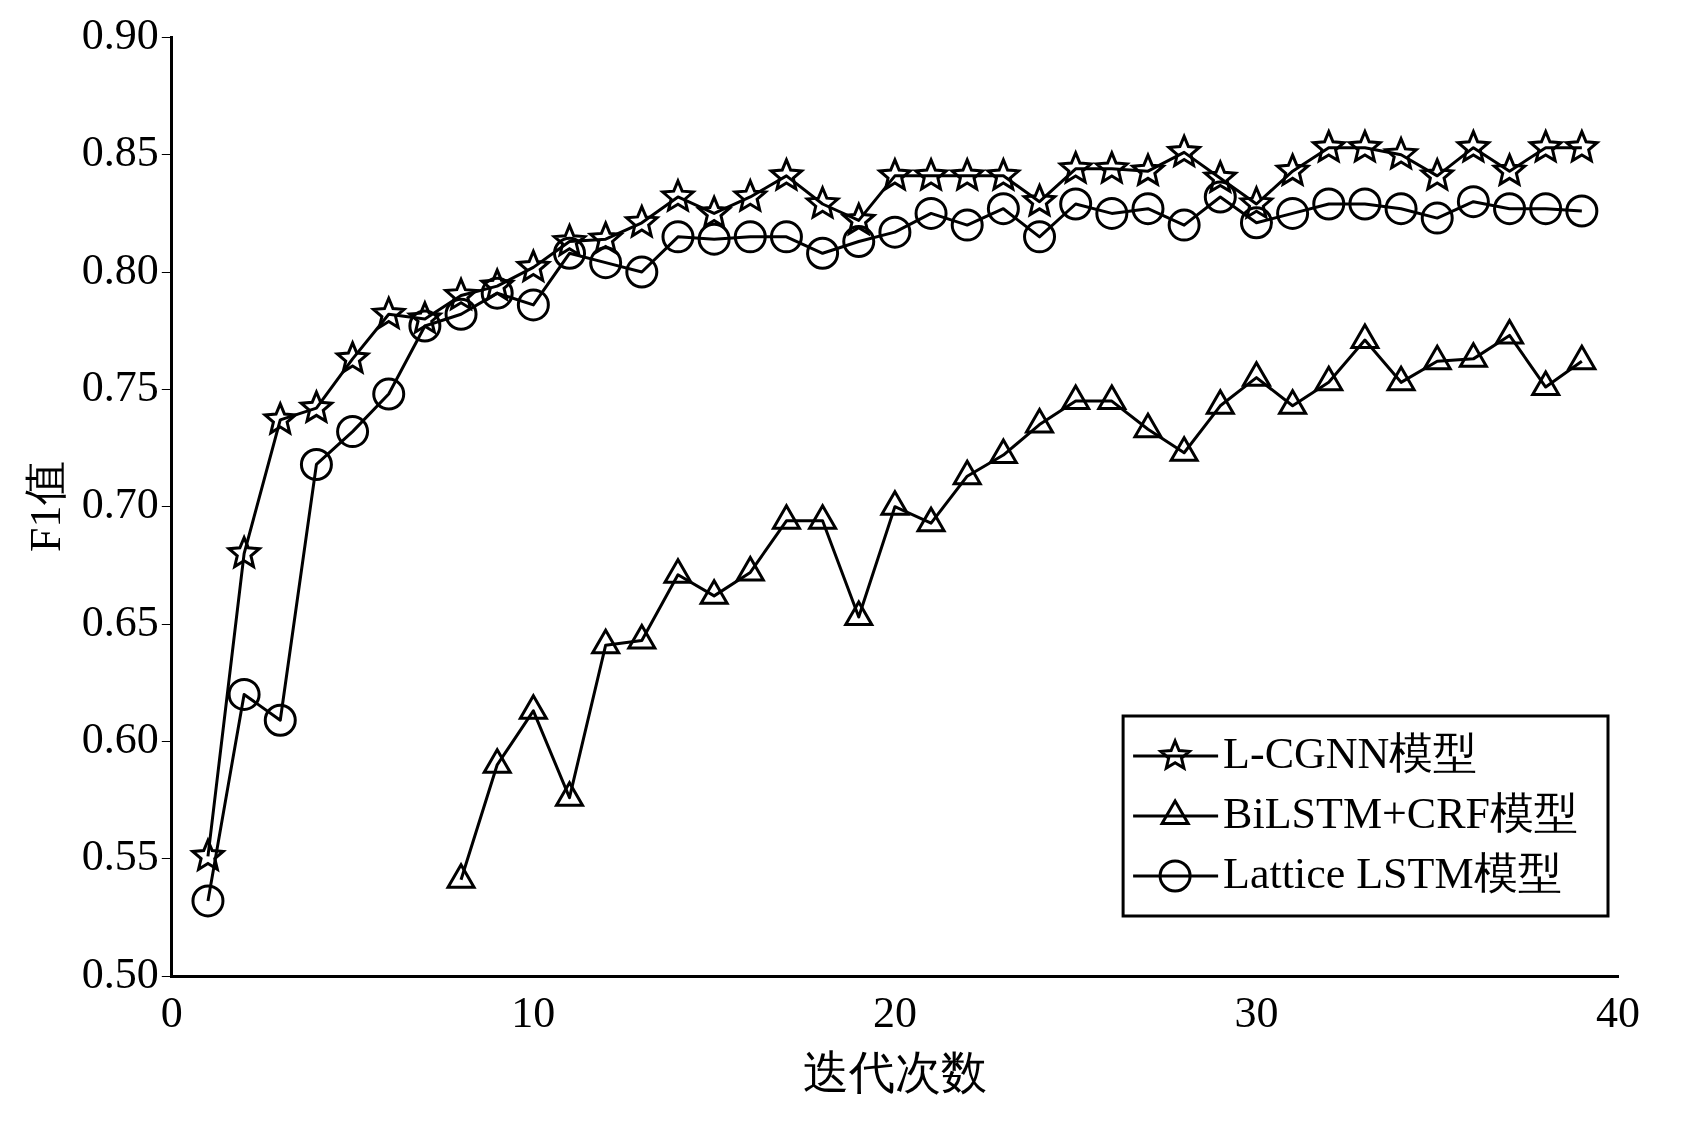 The height and width of the screenshot is (1125, 1686). What do you see at coordinates (1401, 813) in the screenshot?
I see `legend-label: BiLSTM+CRF模型` at bounding box center [1401, 813].